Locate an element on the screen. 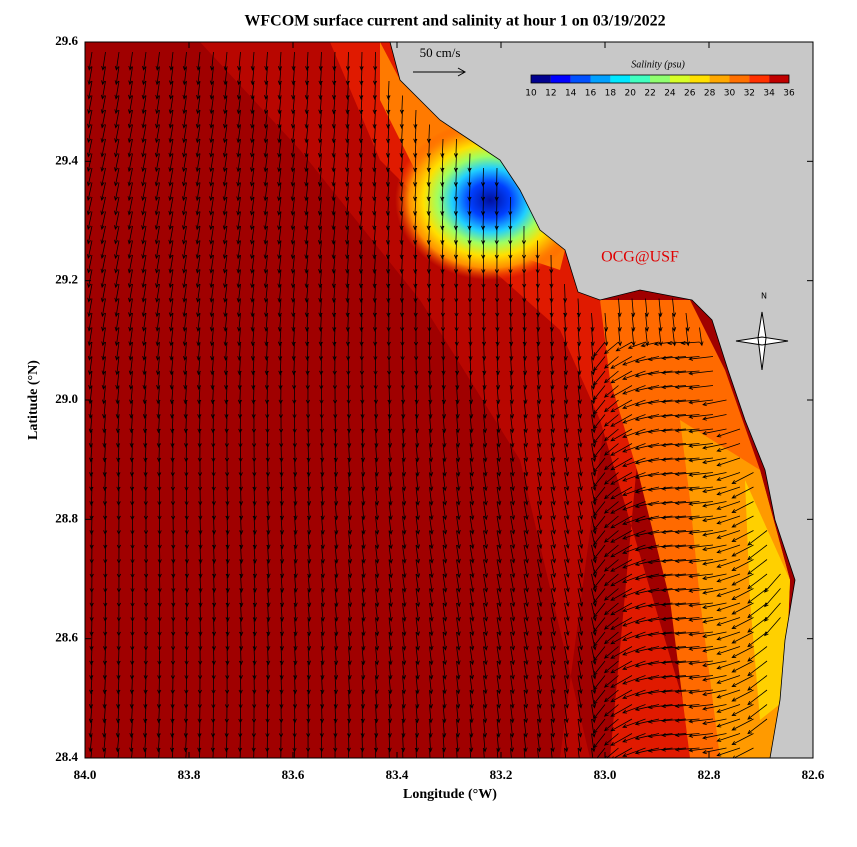  x-tick-label: 83.4 is located at coordinates (397, 774).